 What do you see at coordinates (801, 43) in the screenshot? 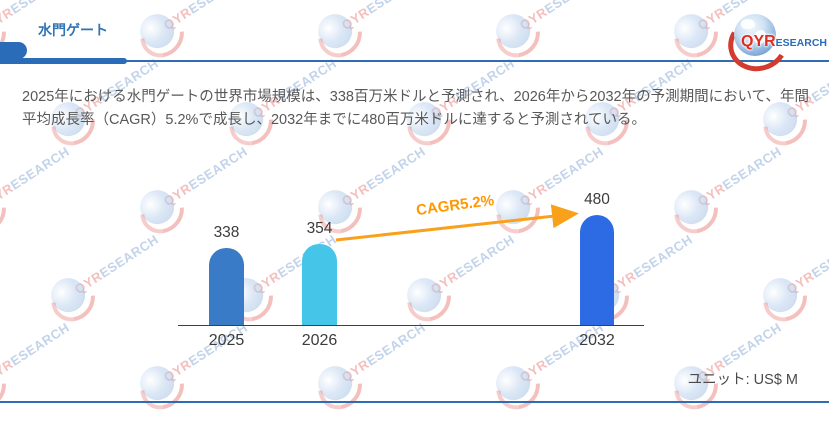
I see `logo-text-esearch: ESEARCH` at bounding box center [801, 43].